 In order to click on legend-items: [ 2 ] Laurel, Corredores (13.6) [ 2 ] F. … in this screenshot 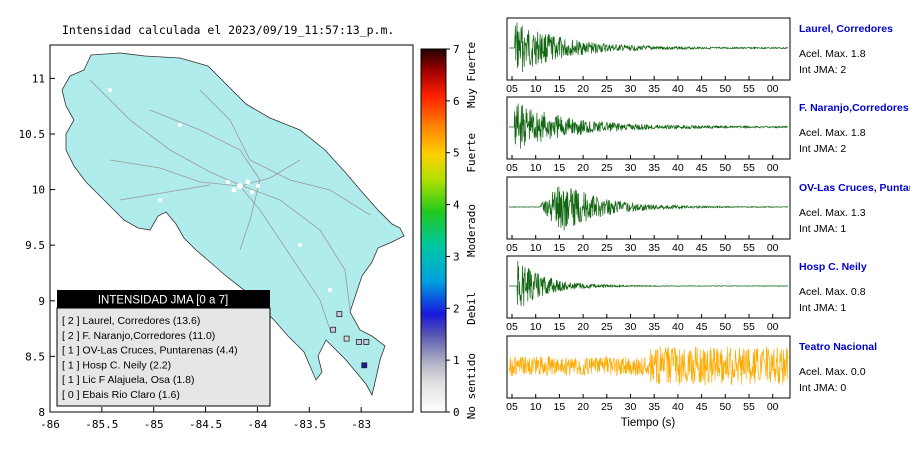, I will do `click(150, 358)`.